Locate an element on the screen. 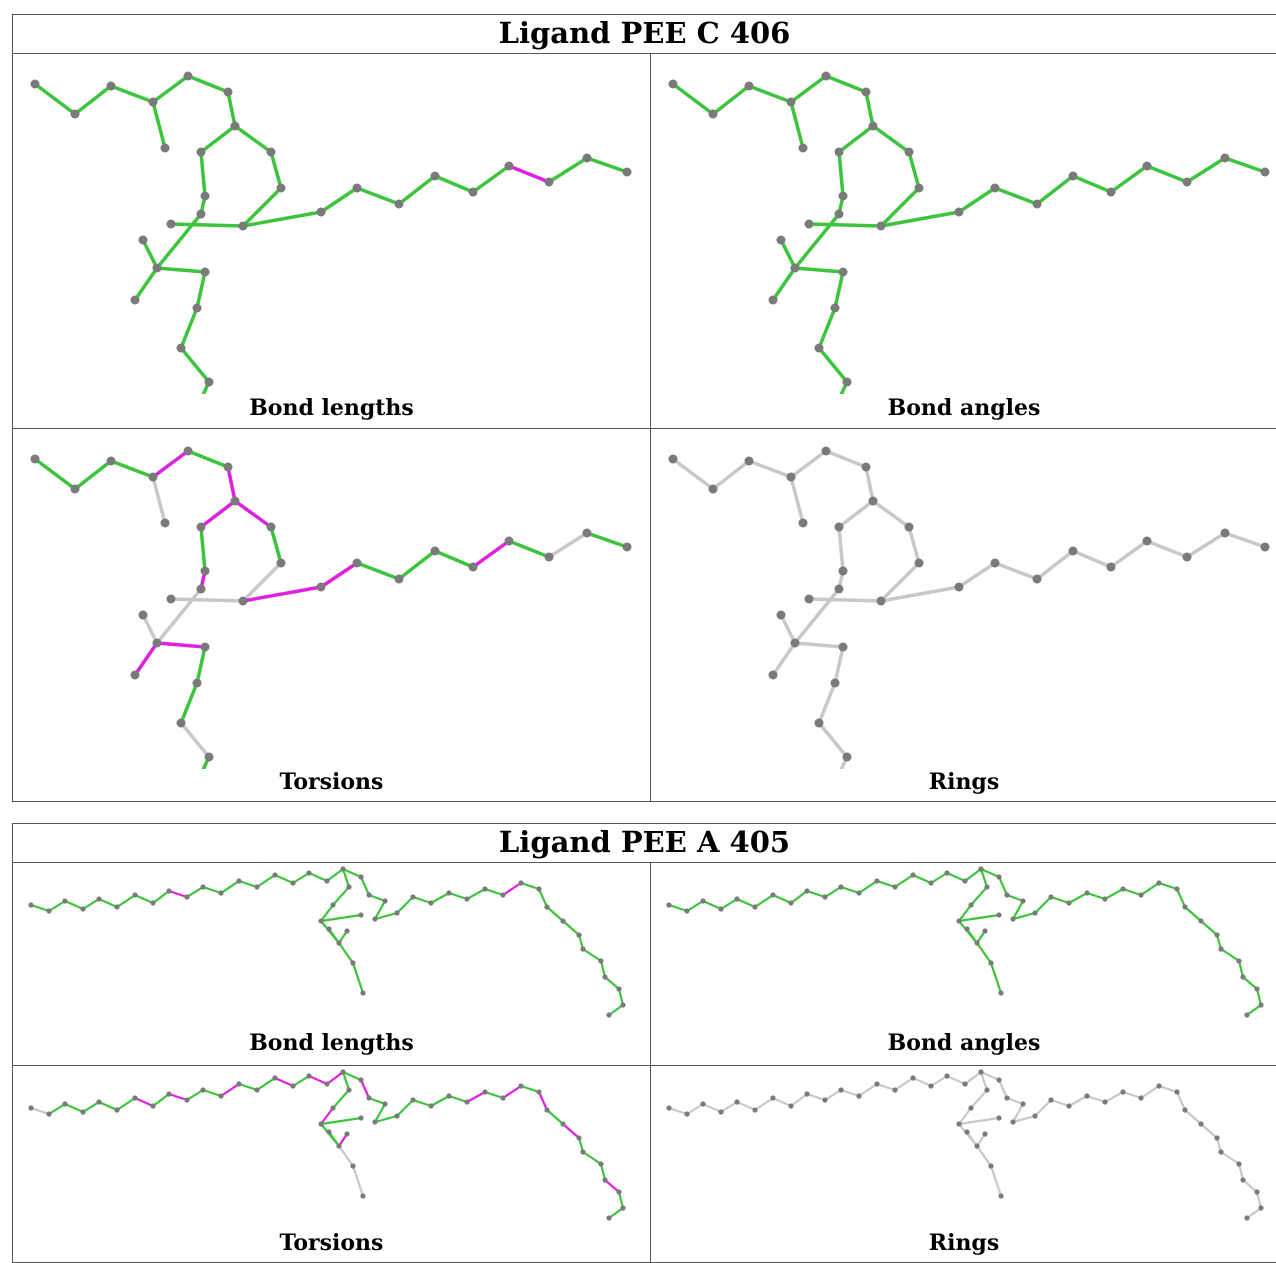 This screenshot has height=1263, width=1276. panel-caption: Bond angles is located at coordinates (964, 408).